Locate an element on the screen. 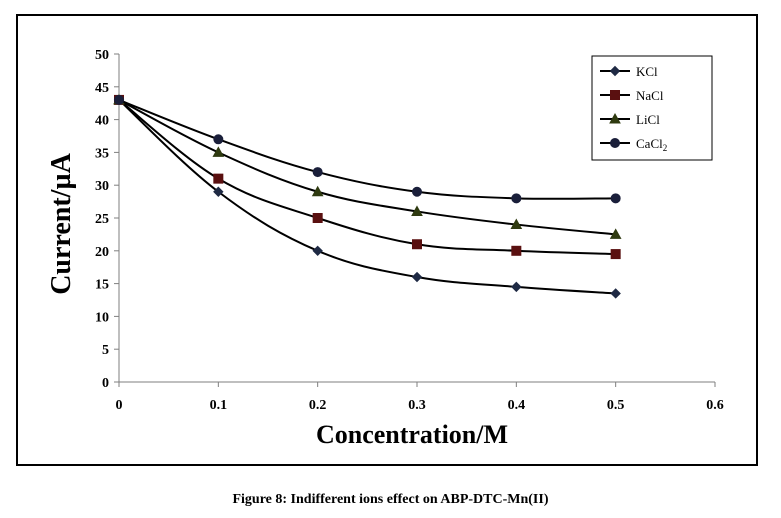 This screenshot has width=781, height=518. x-tick-label: 0.1 is located at coordinates (219, 405).